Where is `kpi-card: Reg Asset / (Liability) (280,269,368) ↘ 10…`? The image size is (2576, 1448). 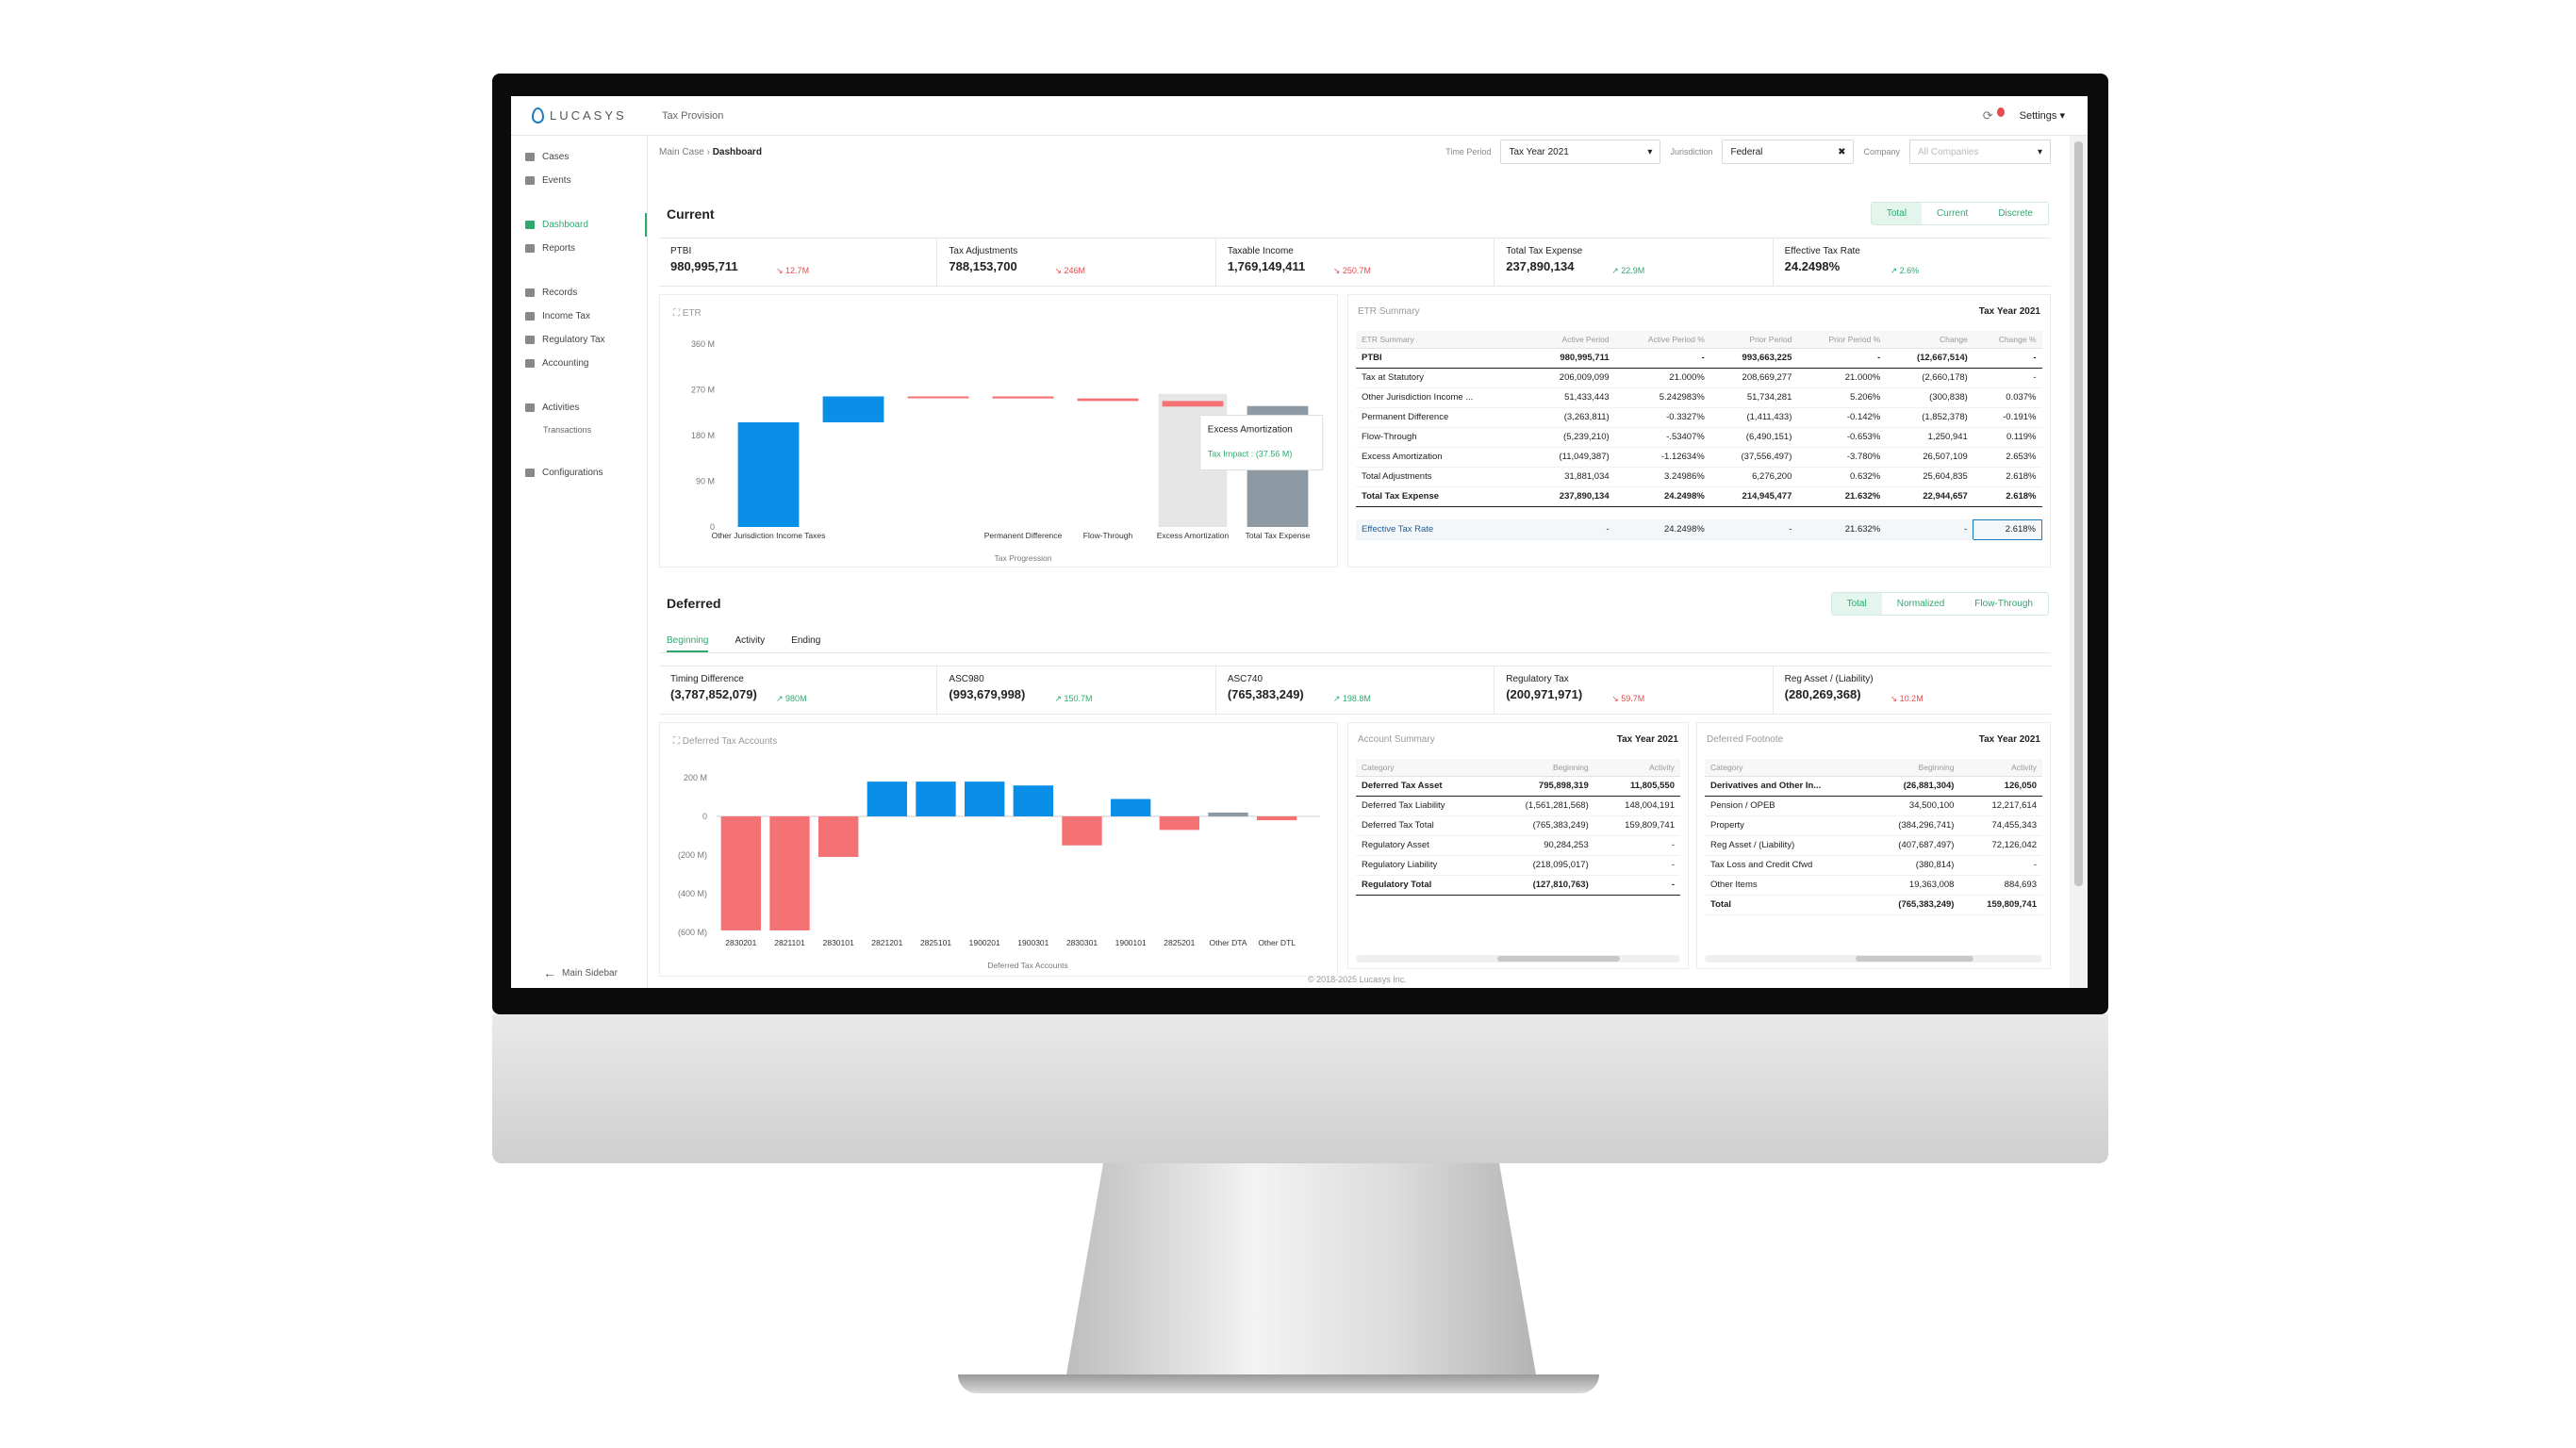
kpi-card: Reg Asset / (Liability) (280,269,368) ↘ 10… is located at coordinates (1912, 690).